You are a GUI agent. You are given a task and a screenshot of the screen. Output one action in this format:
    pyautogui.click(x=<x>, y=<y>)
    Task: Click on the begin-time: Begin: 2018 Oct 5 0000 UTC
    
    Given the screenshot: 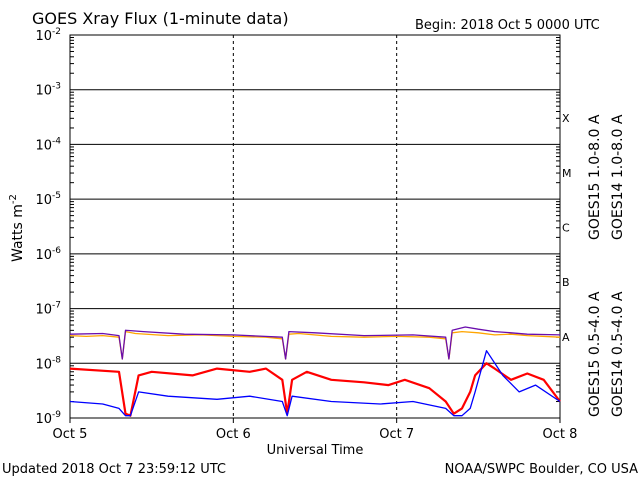 What is the action you would take?
    pyautogui.click(x=507, y=25)
    